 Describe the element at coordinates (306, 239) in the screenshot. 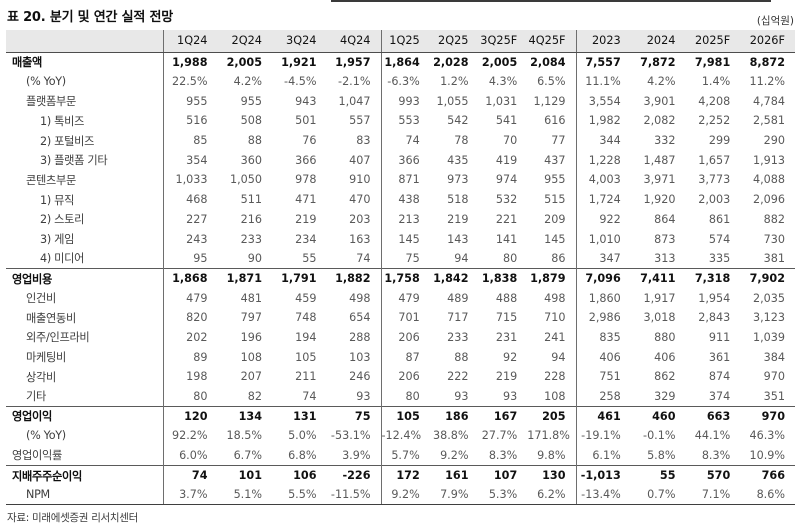

I see `cell-3Q24: 234` at that location.